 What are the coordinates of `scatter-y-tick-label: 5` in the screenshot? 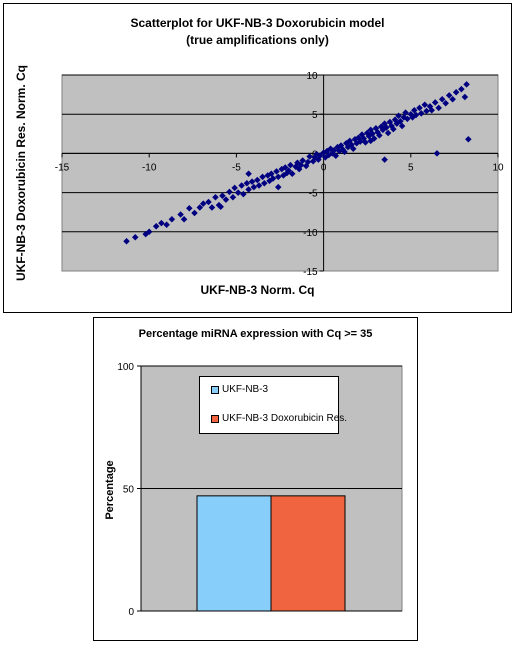 It's located at (315, 115).